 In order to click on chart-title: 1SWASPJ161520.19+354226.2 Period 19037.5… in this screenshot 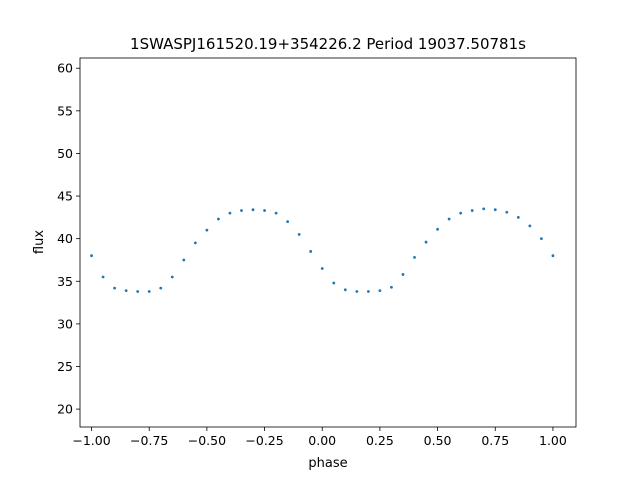, I will do `click(328, 44)`.